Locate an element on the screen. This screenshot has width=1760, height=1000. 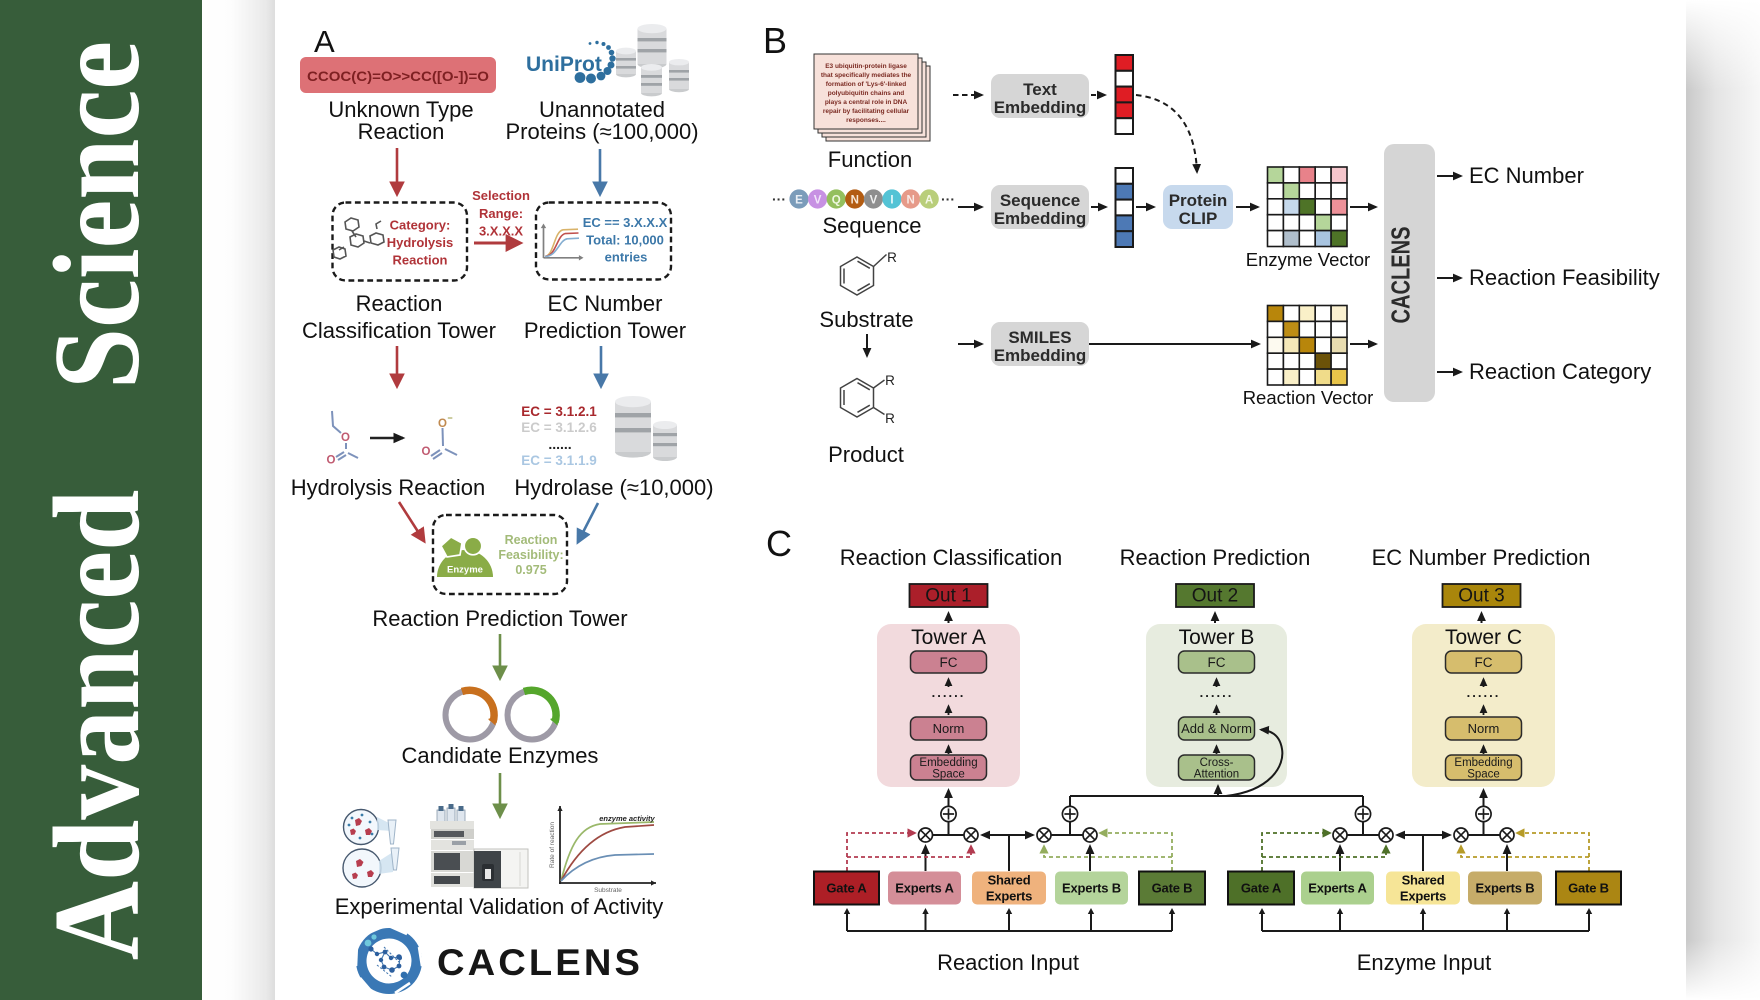
svg-text: Reaction Vector is located at coordinates (1308, 397).